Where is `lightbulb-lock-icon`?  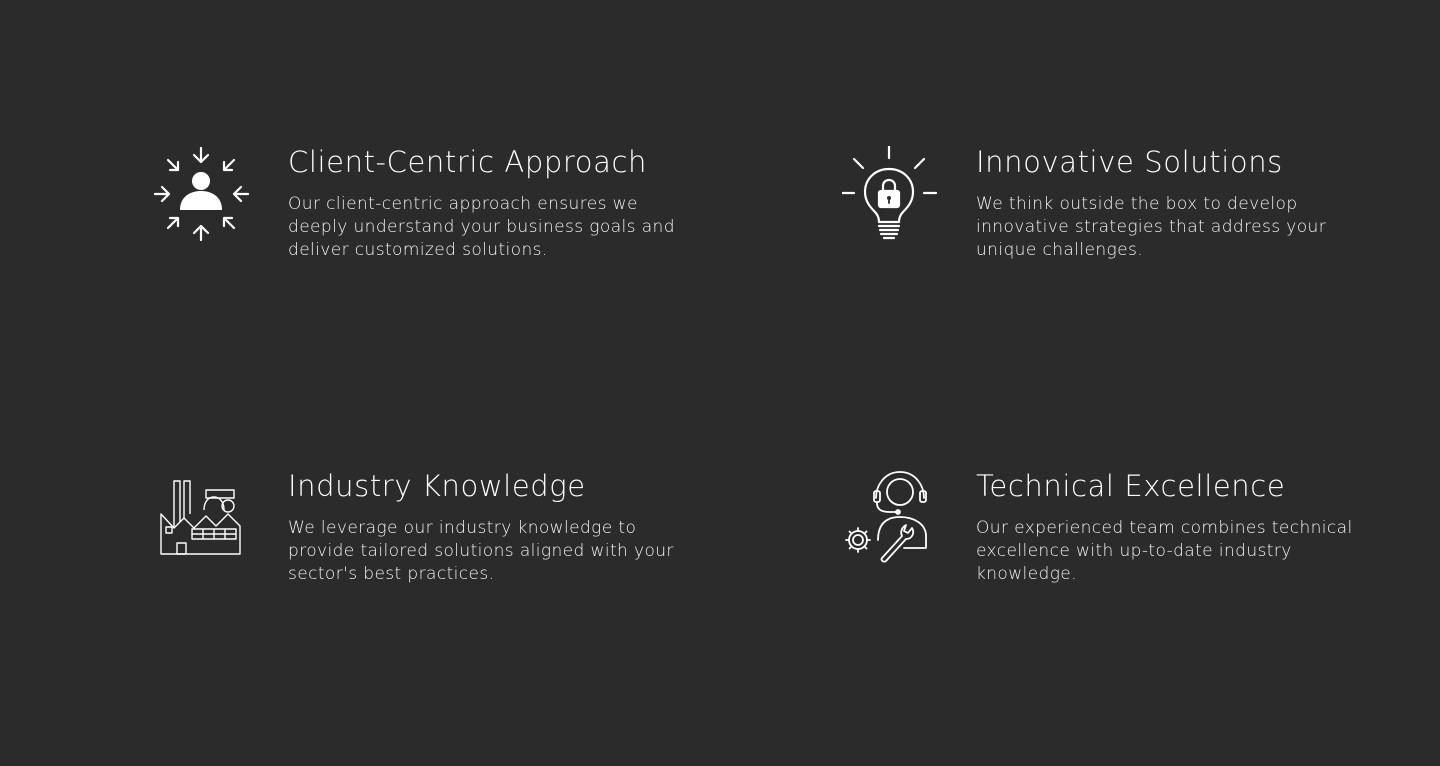 lightbulb-lock-icon is located at coordinates (894, 198).